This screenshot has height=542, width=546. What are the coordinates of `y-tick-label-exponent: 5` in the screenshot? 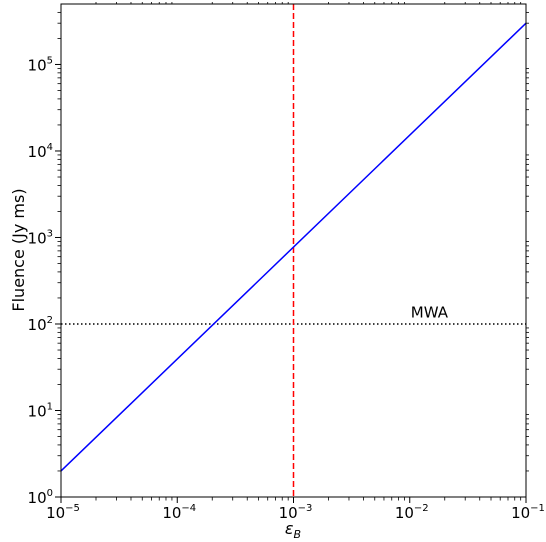 It's located at (50, 60).